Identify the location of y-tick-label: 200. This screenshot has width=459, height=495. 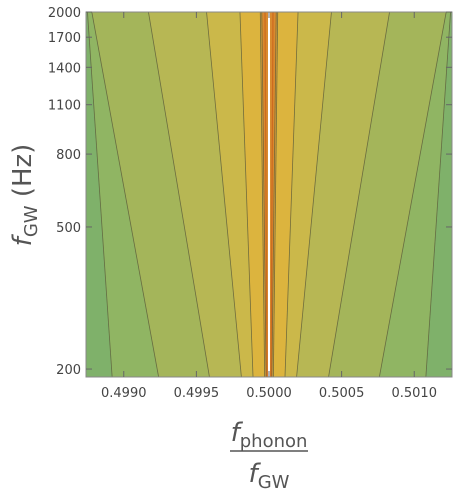
(68, 370).